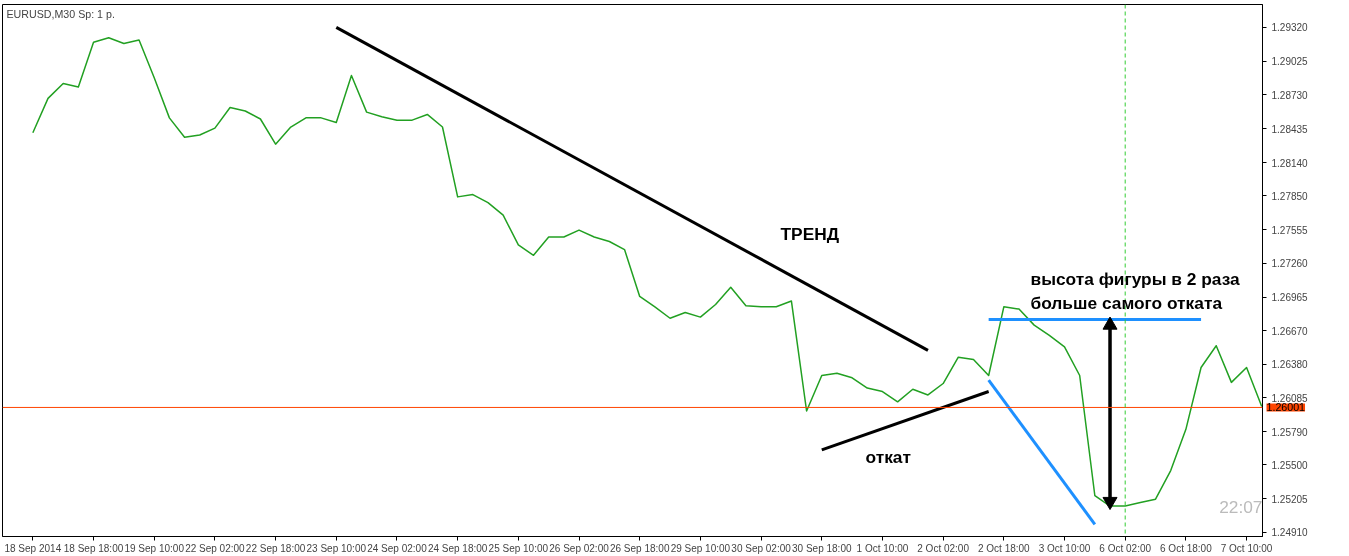 The height and width of the screenshot is (556, 1349). Describe the element at coordinates (700, 548) in the screenshot. I see `x-tick-label: 29 Sep 10:00` at that location.